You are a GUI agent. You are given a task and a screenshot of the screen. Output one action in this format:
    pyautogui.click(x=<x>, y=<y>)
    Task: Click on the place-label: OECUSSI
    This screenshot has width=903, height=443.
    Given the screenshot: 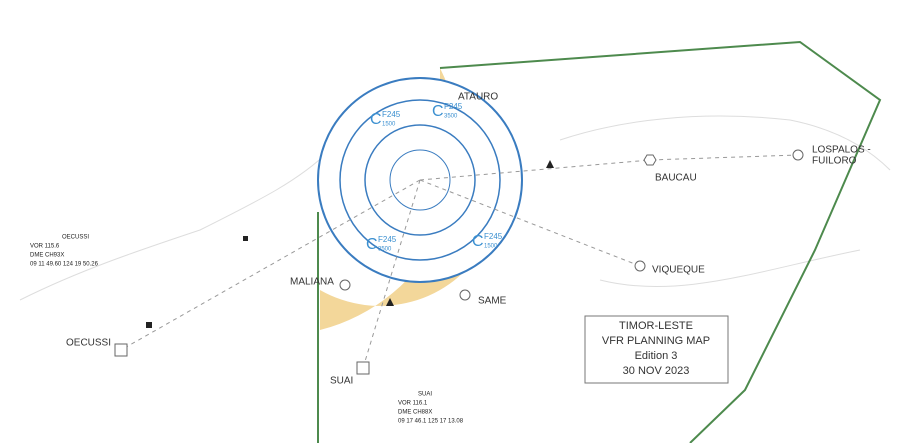 What is the action you would take?
    pyautogui.click(x=88, y=343)
    